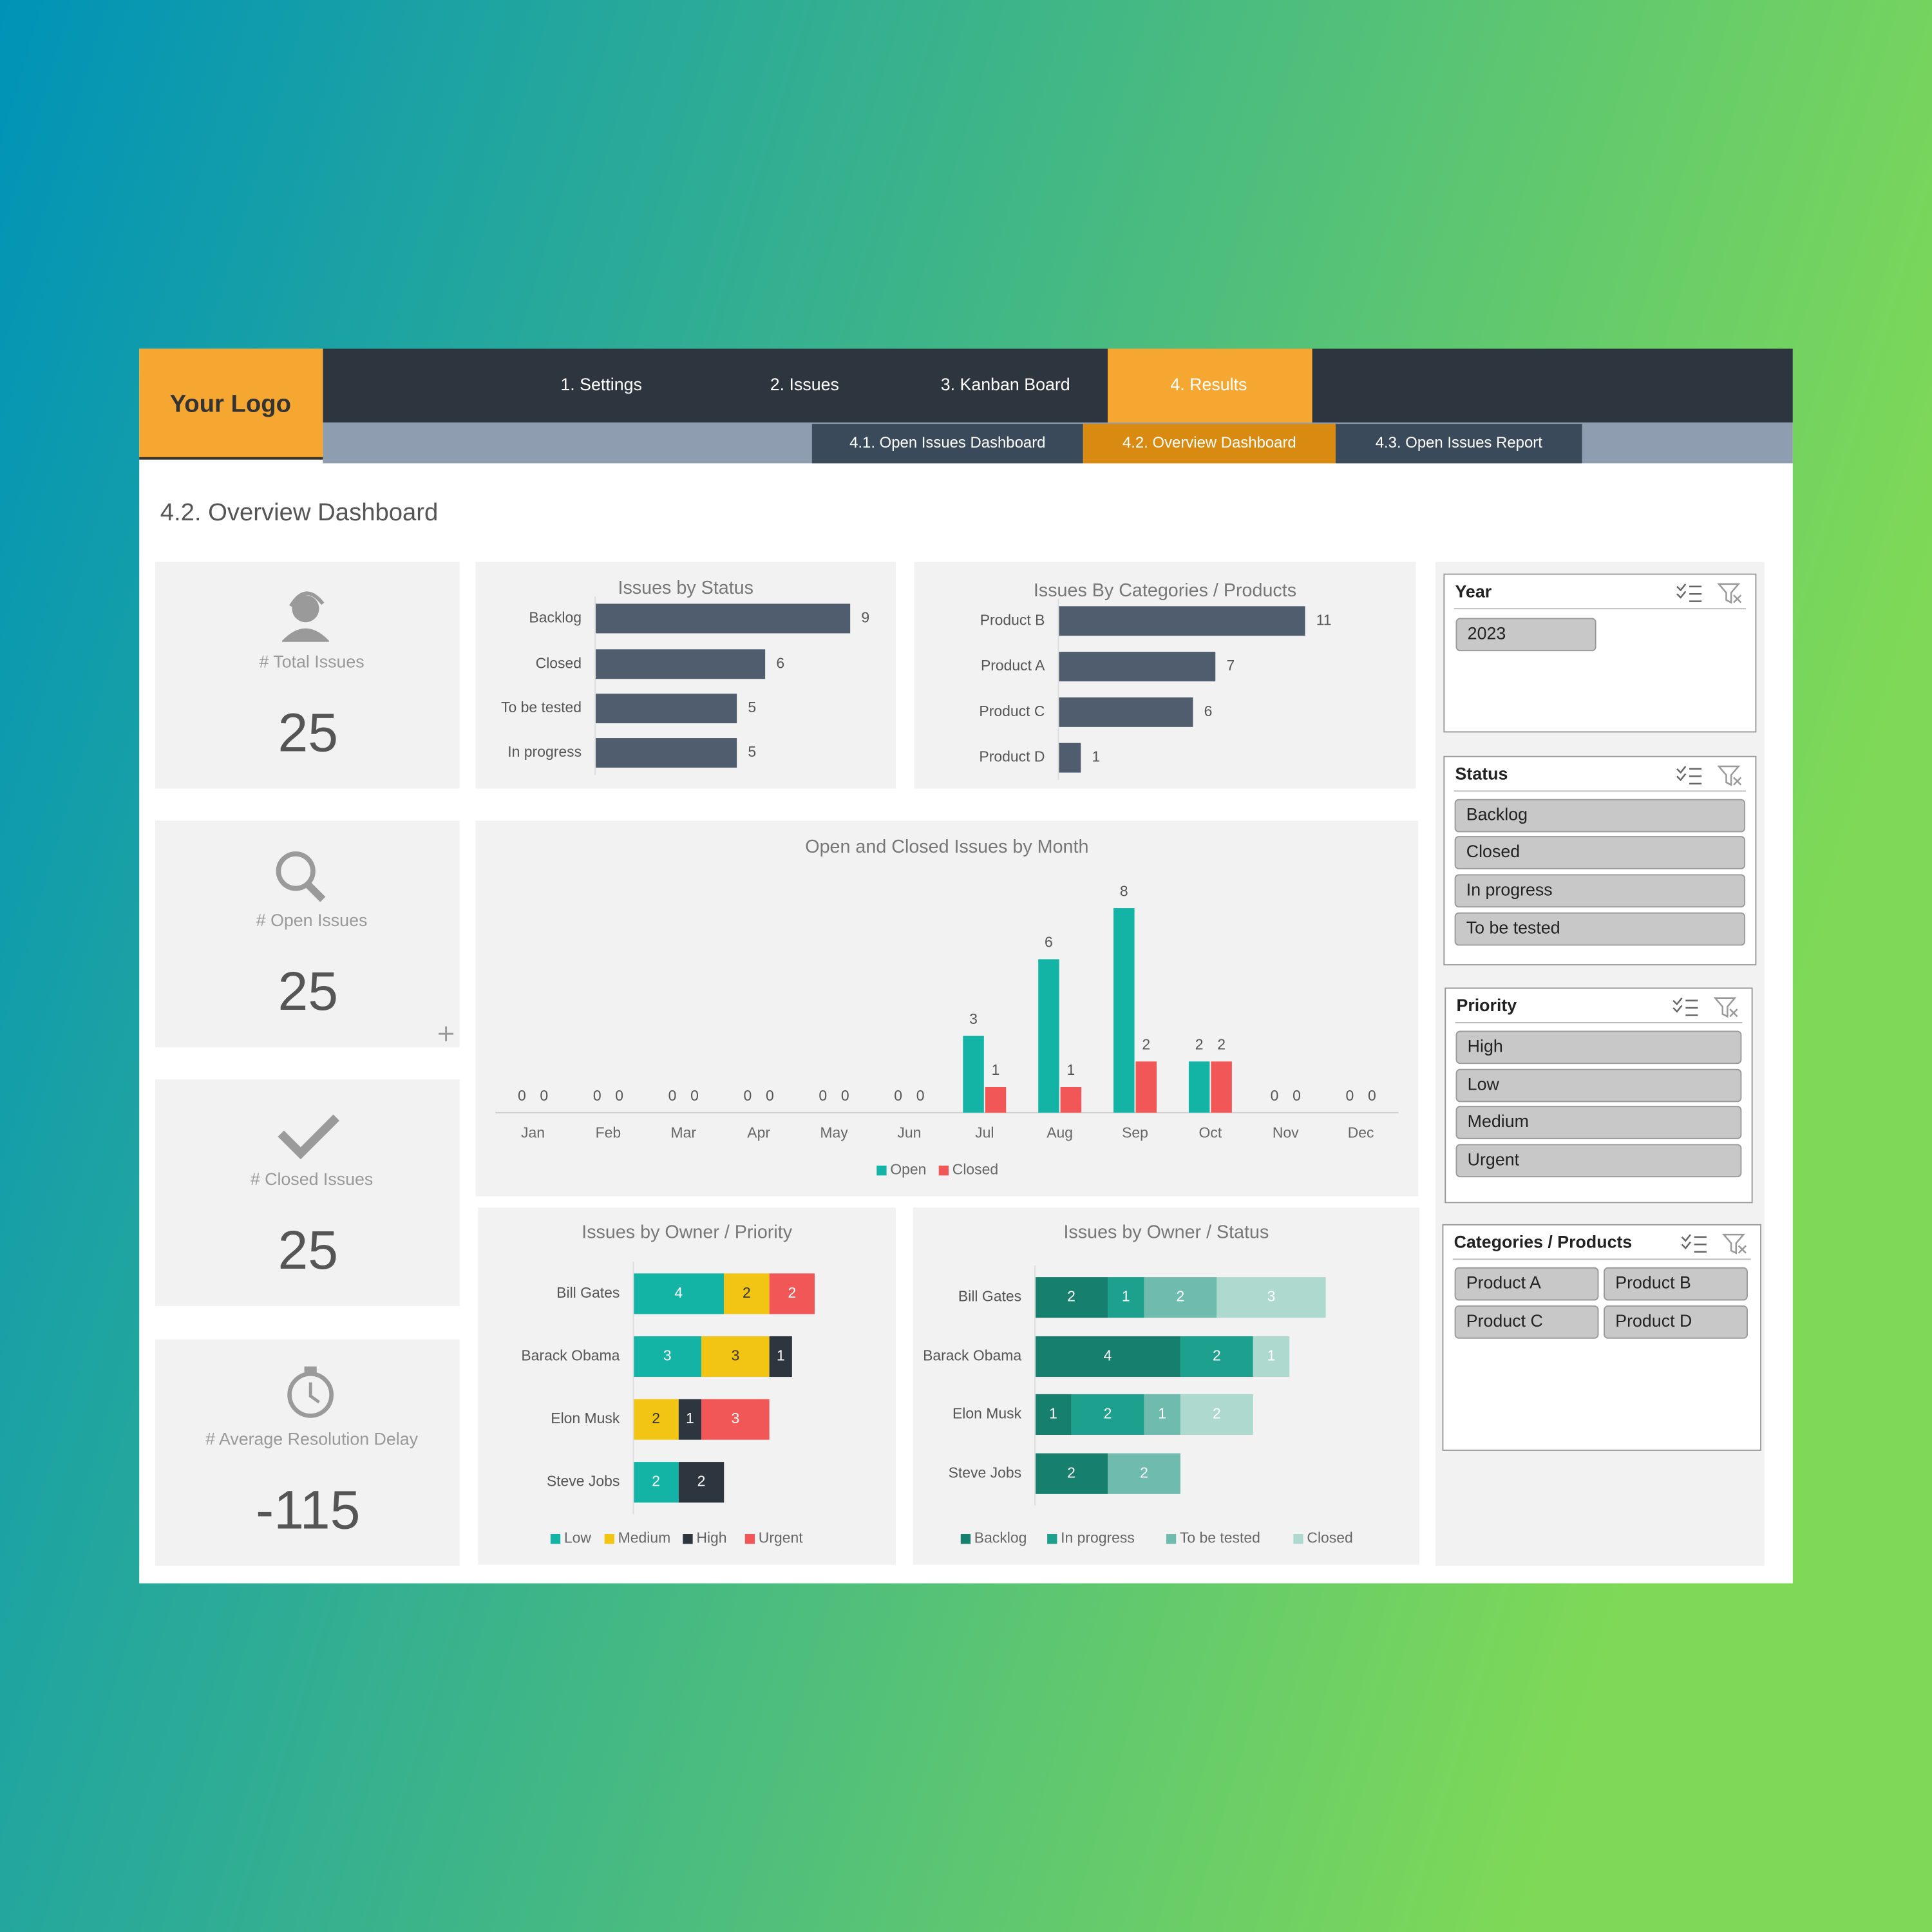  Describe the element at coordinates (974, 1018) in the screenshot. I see `value-label: 3` at that location.